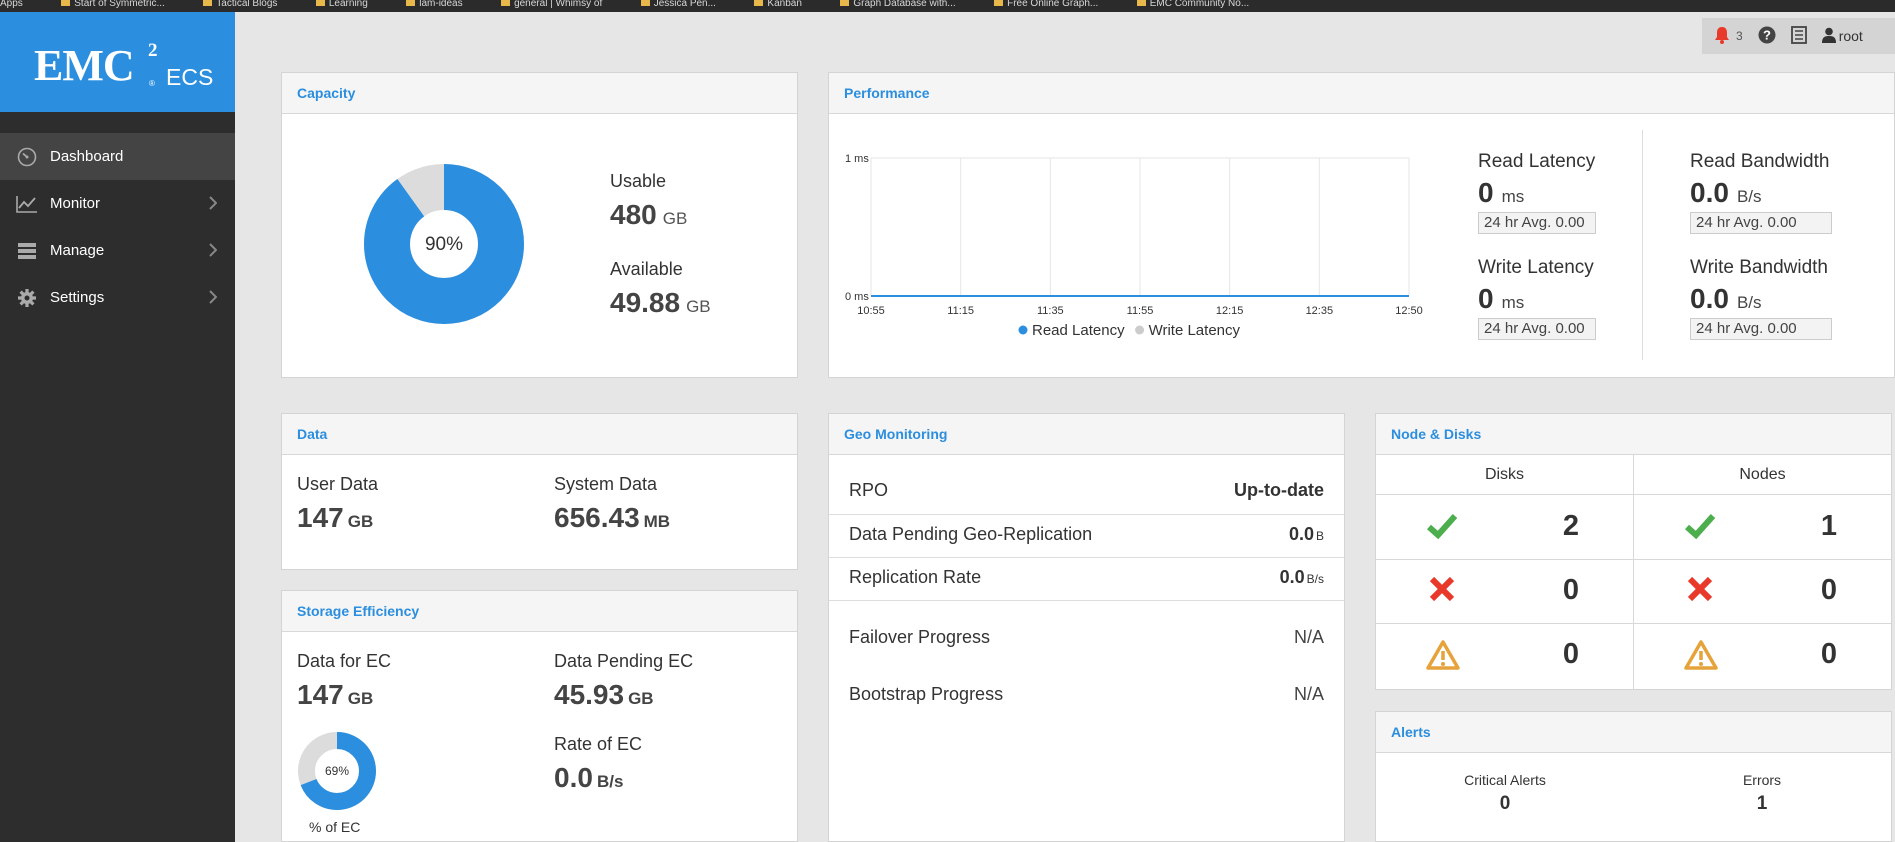 Image resolution: width=1895 pixels, height=842 pixels. Describe the element at coordinates (1762, 803) in the screenshot. I see `errors-count: 1` at that location.